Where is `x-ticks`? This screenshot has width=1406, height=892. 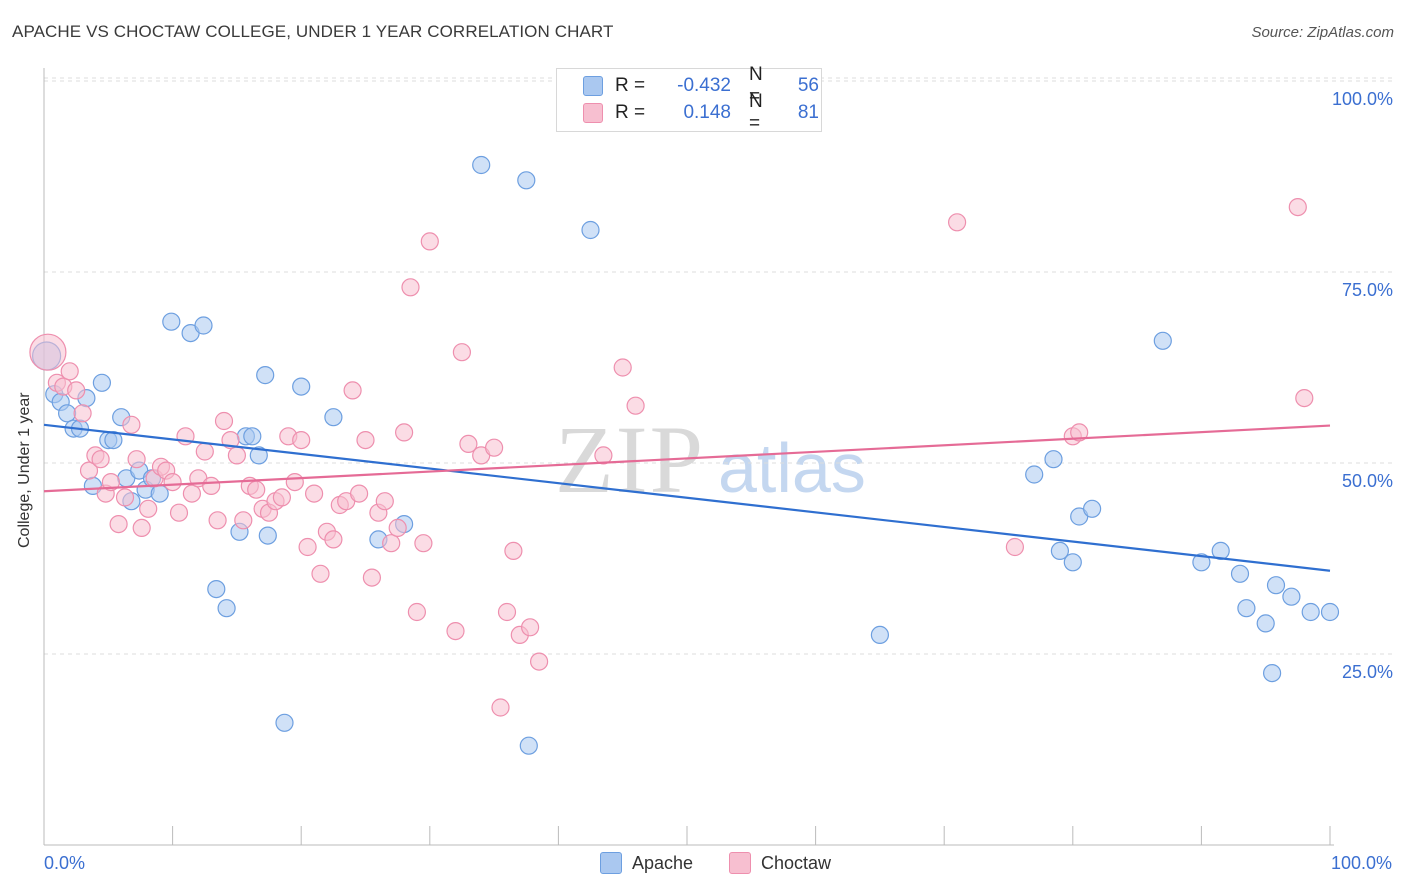 x-ticks is located at coordinates (687, 835).